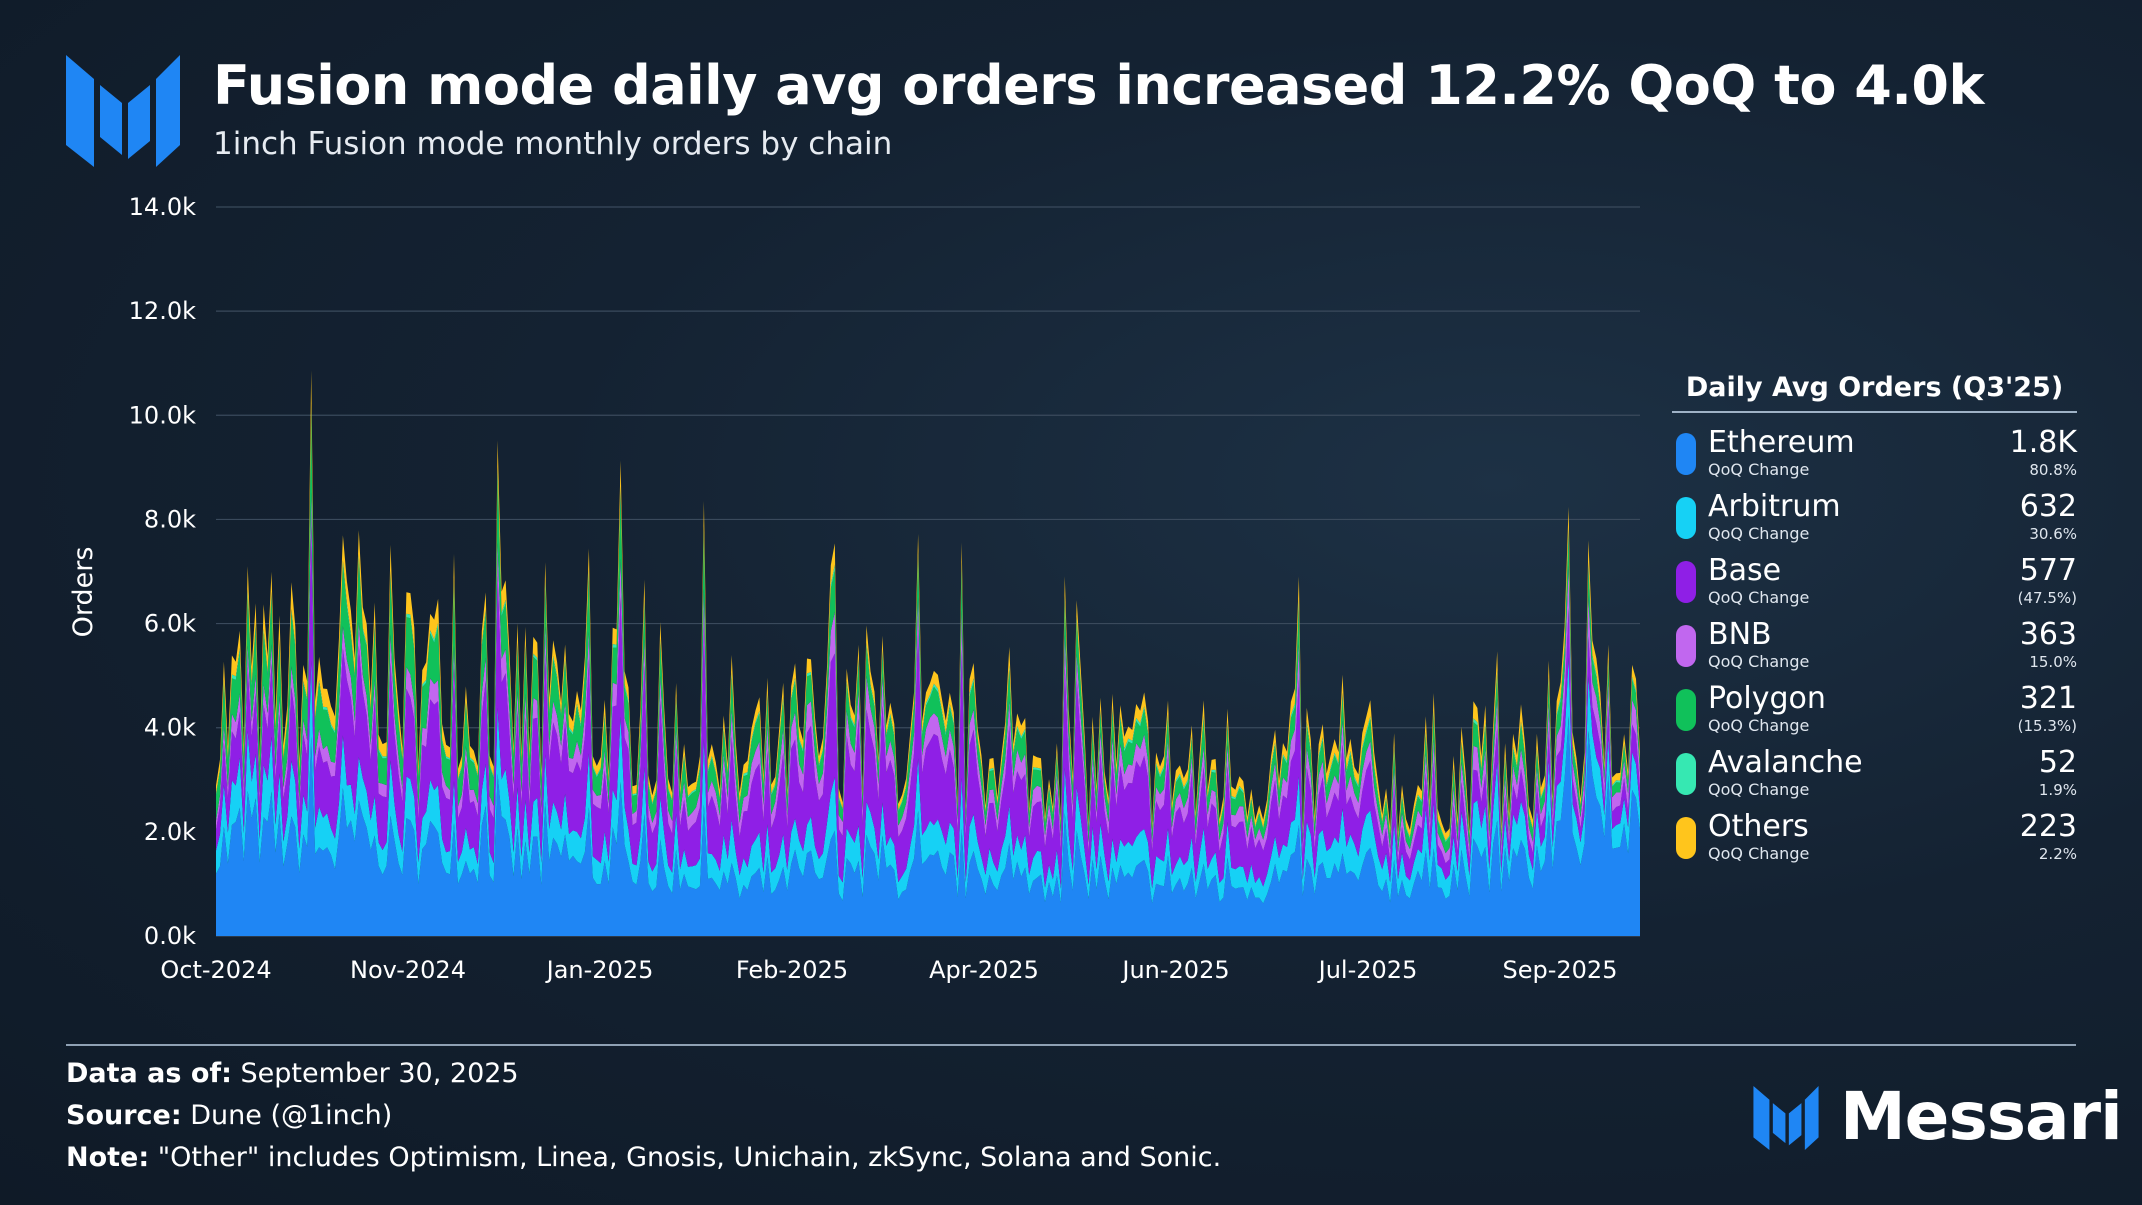 The image size is (2142, 1205). Describe the element at coordinates (1786, 1118) in the screenshot. I see `messari-brand-logo` at that location.